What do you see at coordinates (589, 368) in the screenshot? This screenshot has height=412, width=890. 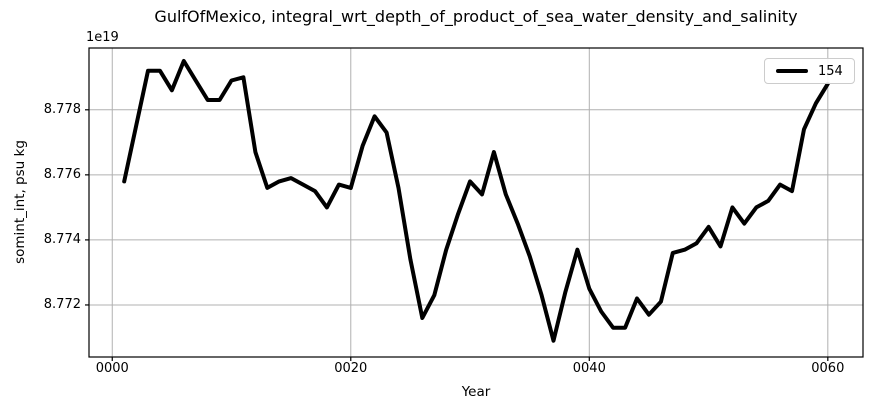 I see `x-tick-label: 0040` at bounding box center [589, 368].